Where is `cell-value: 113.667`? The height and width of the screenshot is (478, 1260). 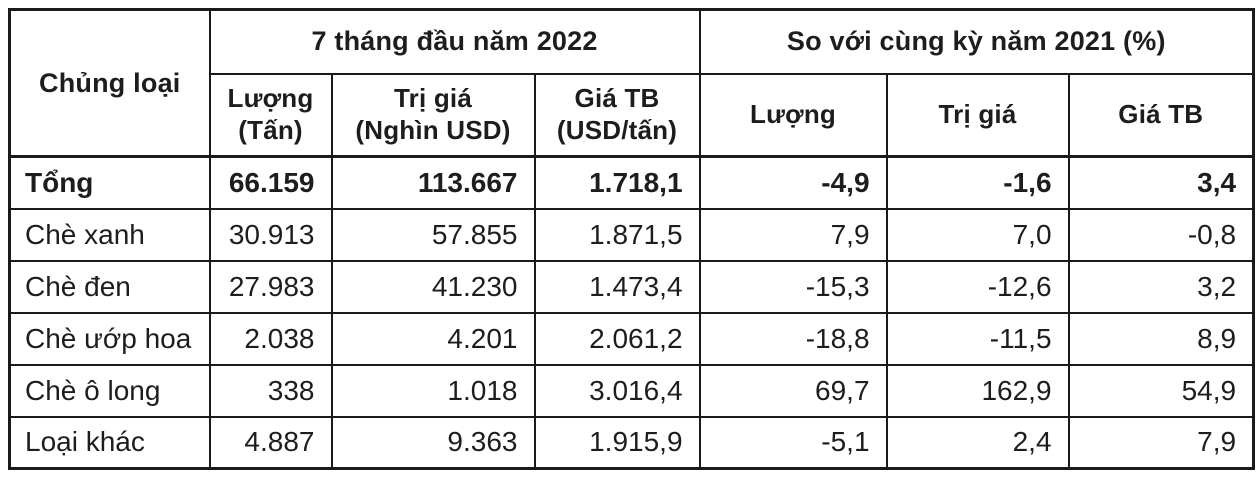
cell-value: 113.667 is located at coordinates (433, 182).